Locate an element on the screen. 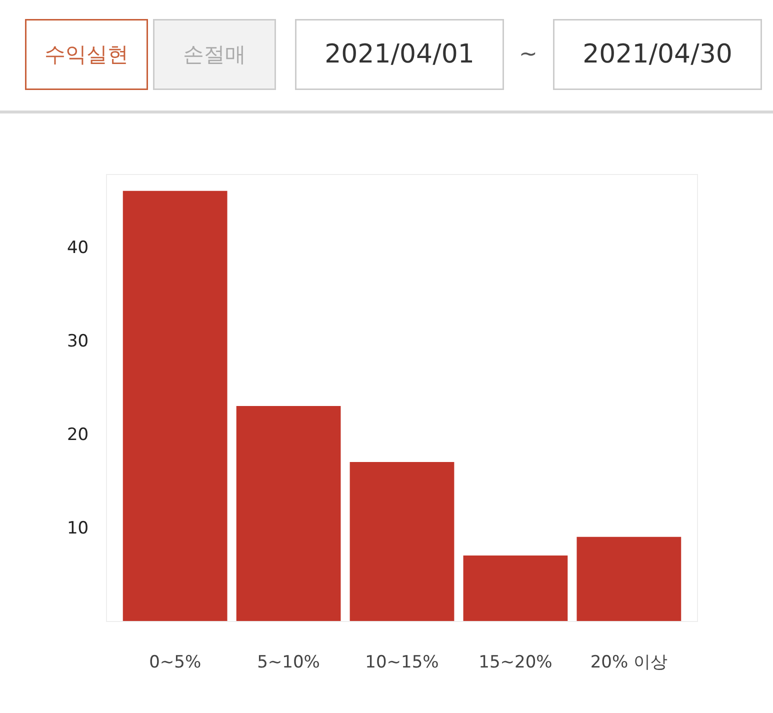 This screenshot has width=773, height=713. y-tick-label: 10 is located at coordinates (77, 528).